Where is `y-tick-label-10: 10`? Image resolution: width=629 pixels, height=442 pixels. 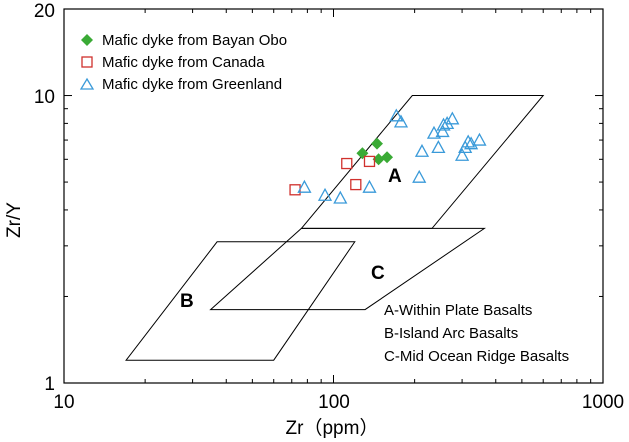 y-tick-label-10: 10 is located at coordinates (44, 97).